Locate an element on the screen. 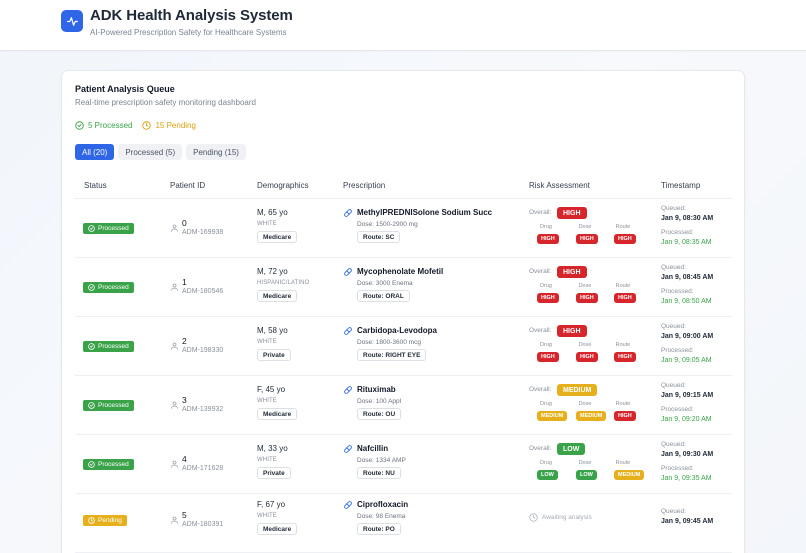 The width and height of the screenshot is (806, 553). route-chip: Route: RIGHT EYE is located at coordinates (392, 355).